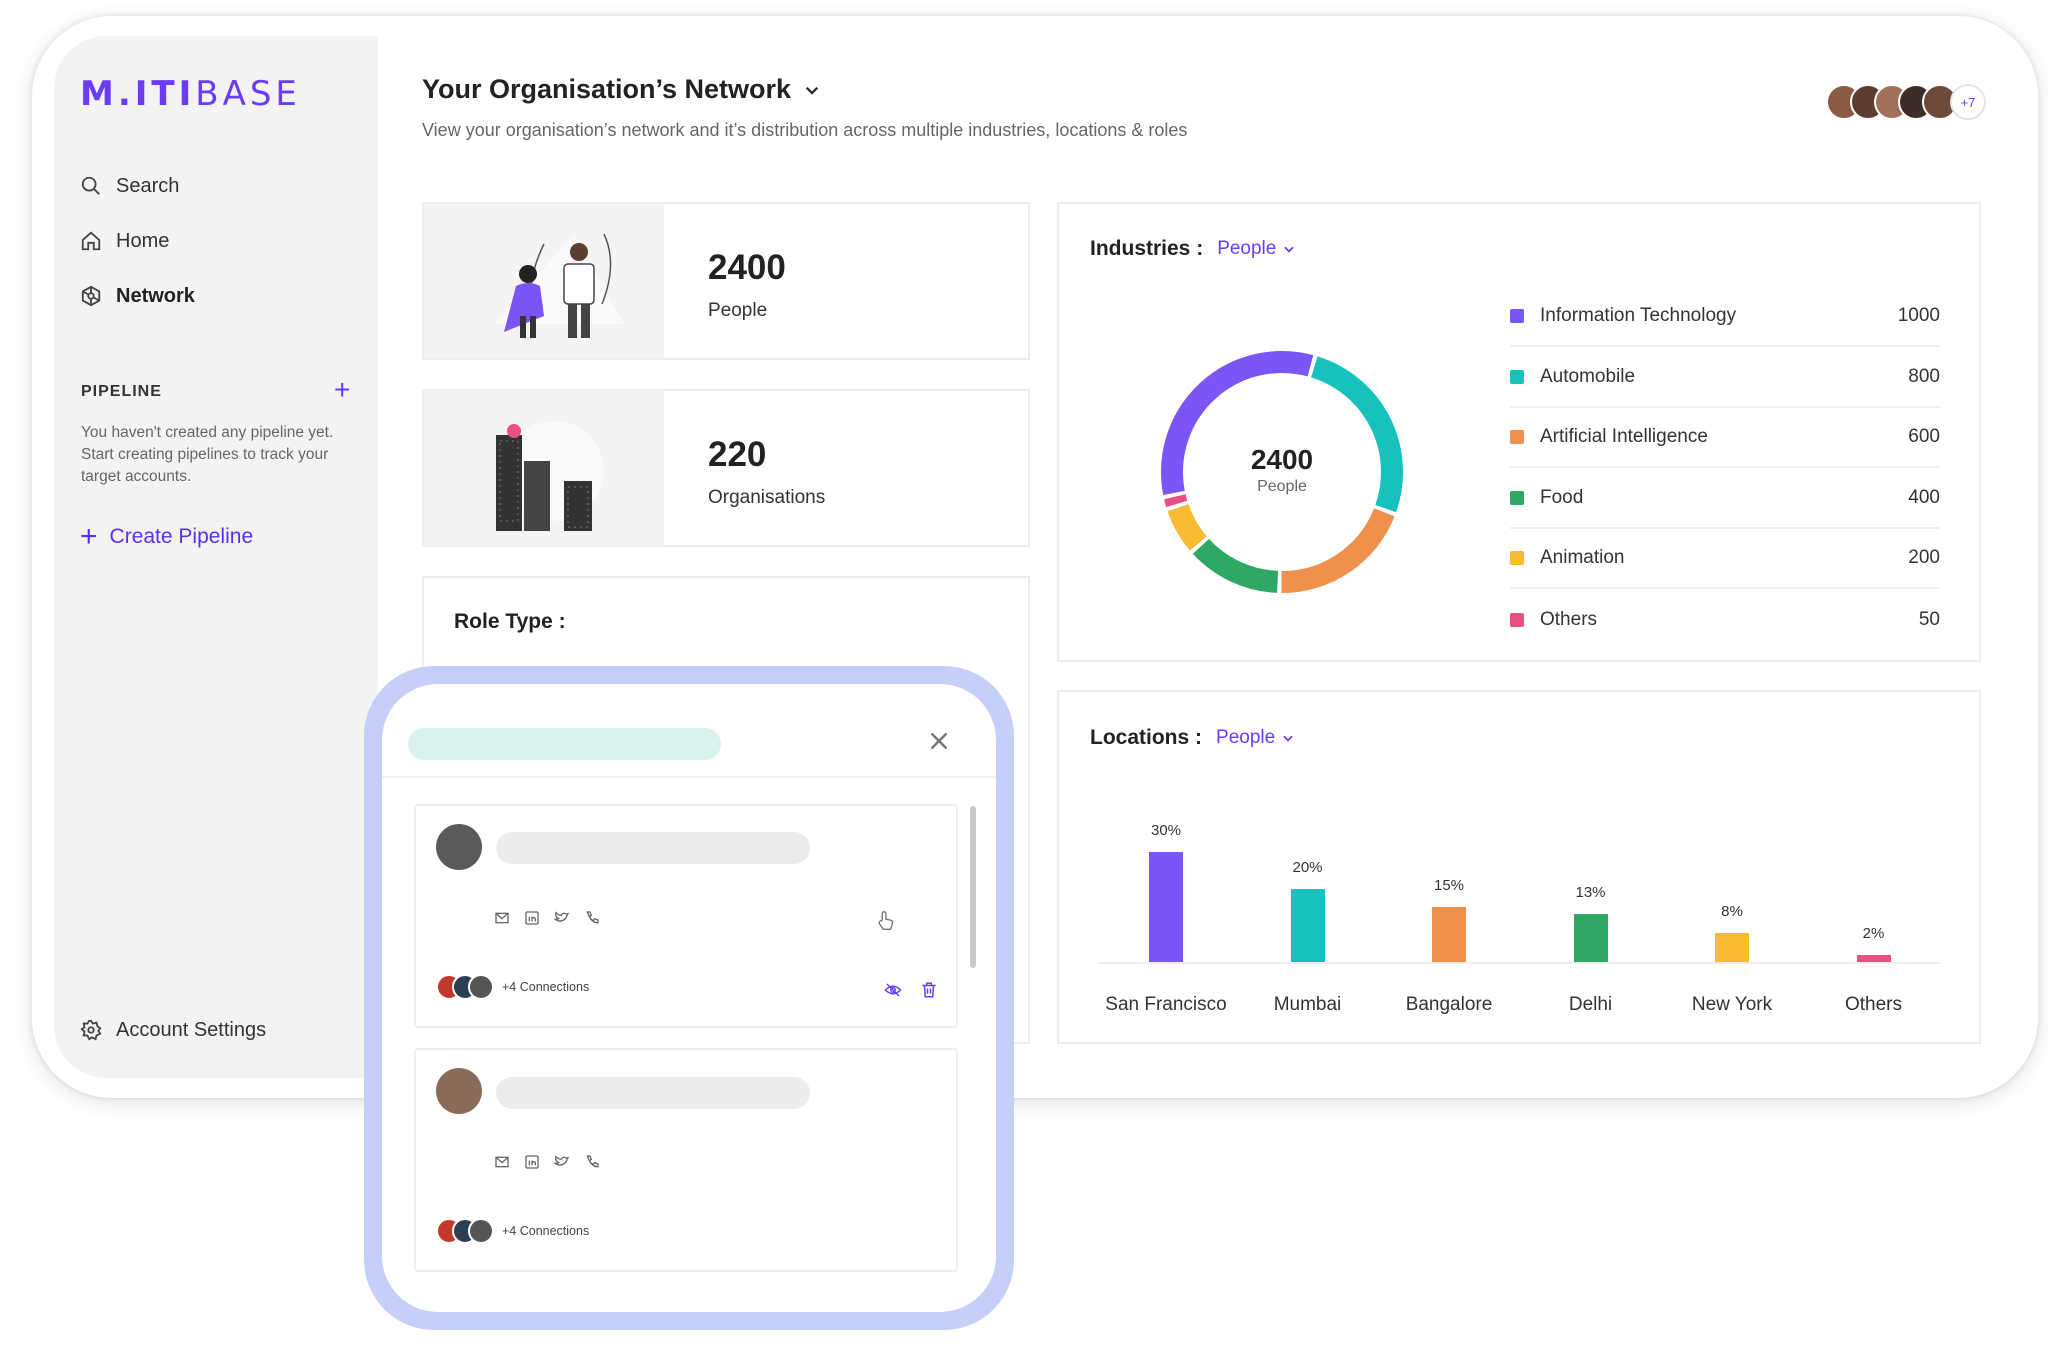  I want to click on legend-value: 400, so click(1924, 497).